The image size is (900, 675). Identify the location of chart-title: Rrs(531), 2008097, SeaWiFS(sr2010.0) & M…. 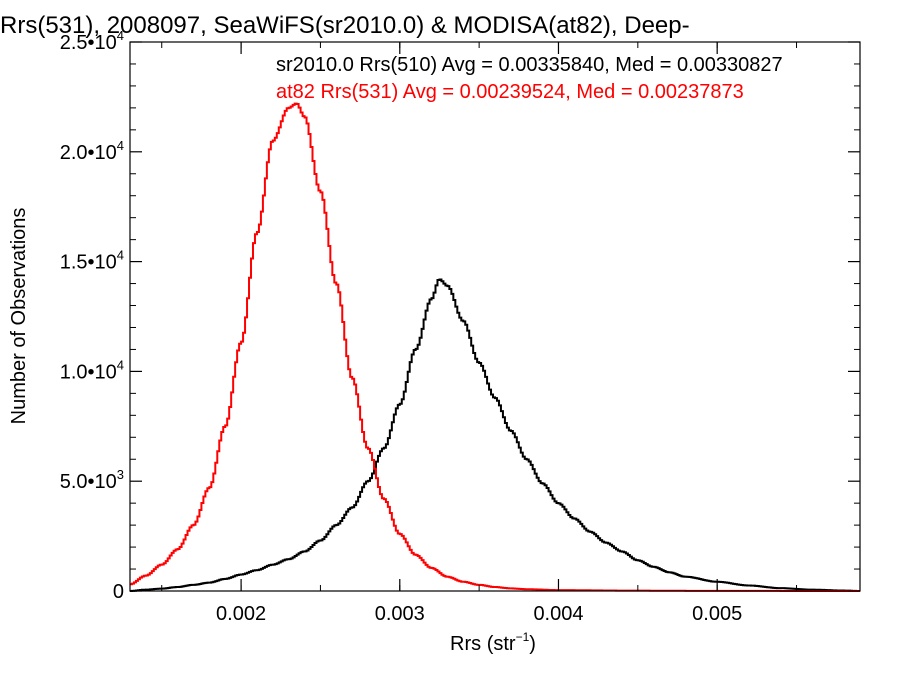
(345, 25).